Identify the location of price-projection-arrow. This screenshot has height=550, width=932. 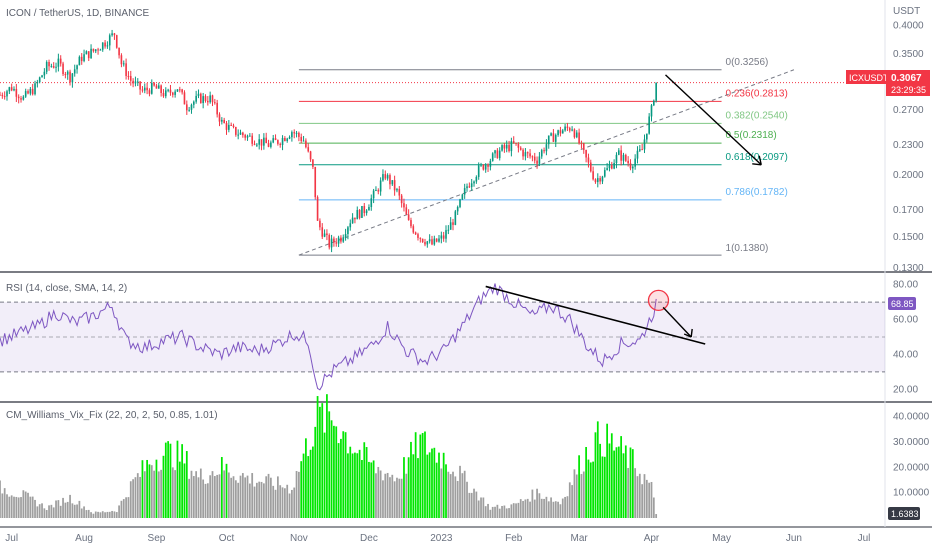
(713, 120).